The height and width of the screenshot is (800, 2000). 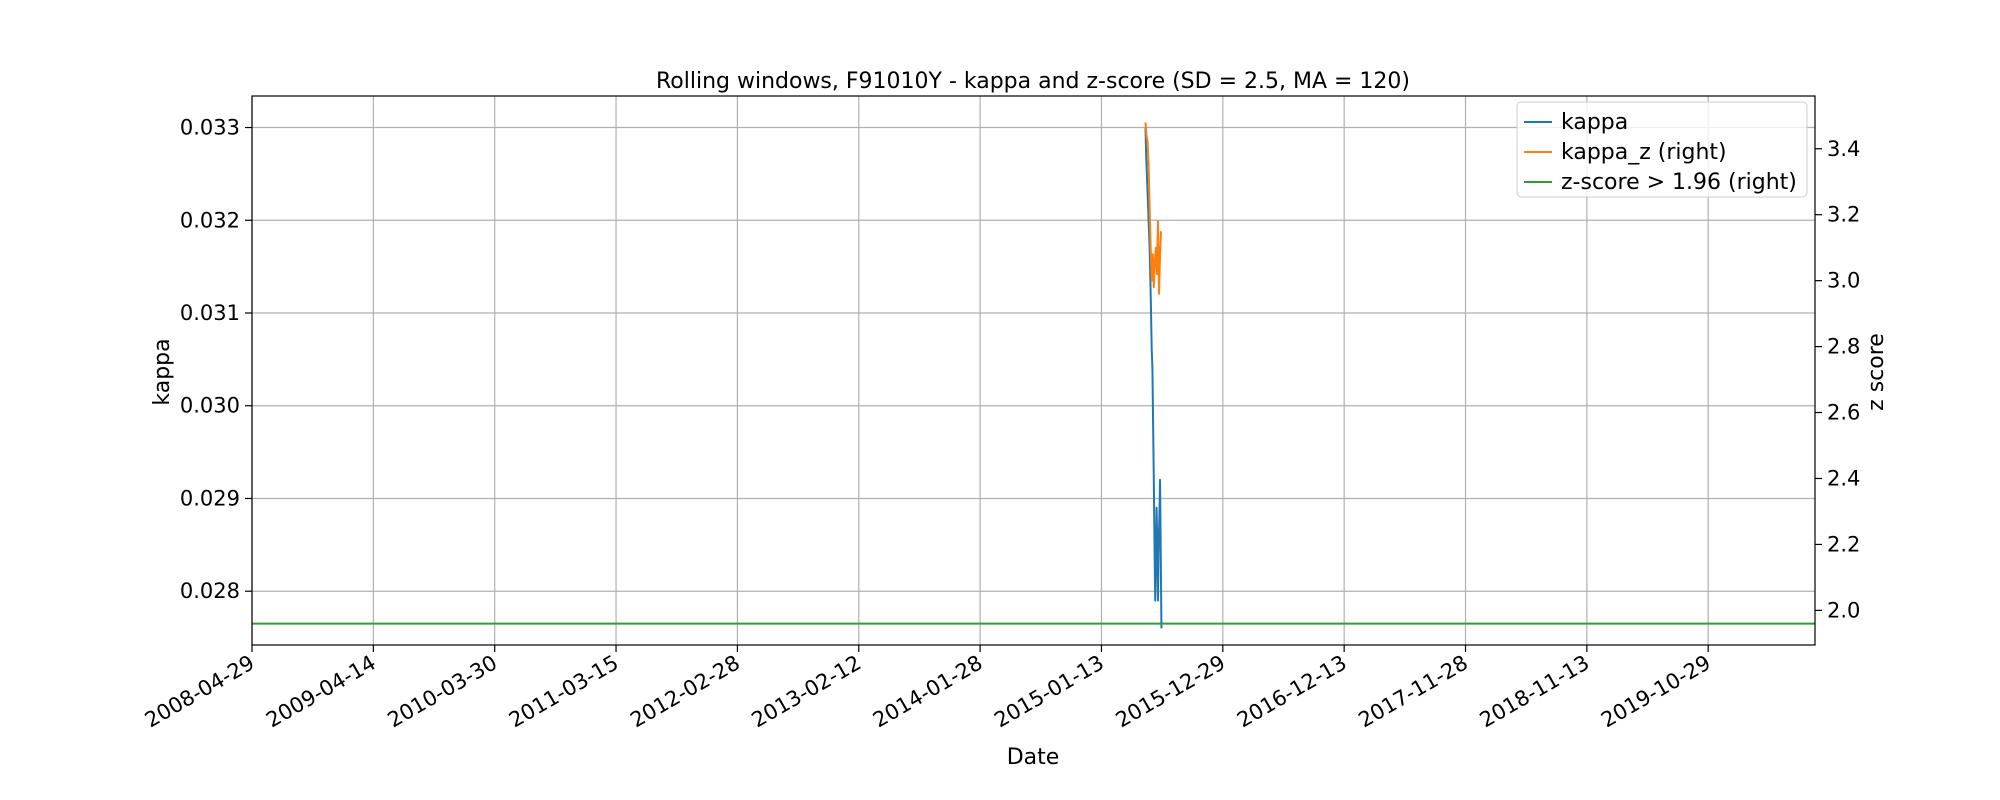 I want to click on series-kappa-z-line, so click(x=1153, y=208).